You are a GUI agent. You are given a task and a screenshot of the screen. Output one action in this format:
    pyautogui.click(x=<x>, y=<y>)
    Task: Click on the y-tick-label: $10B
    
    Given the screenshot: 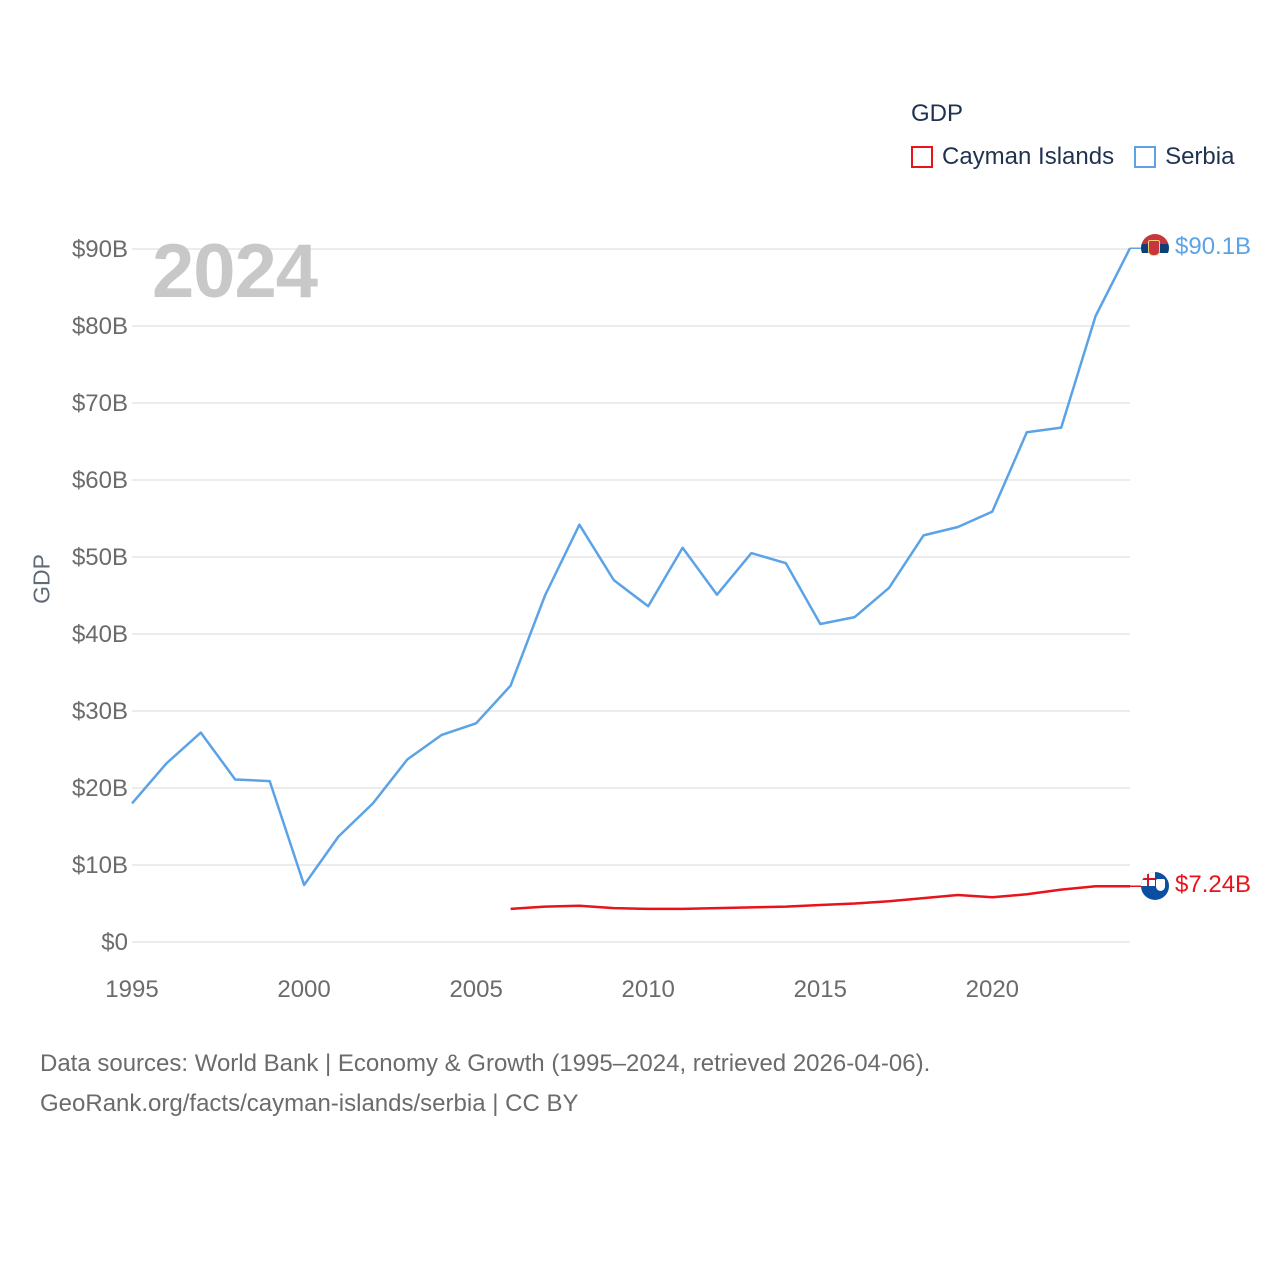 What is the action you would take?
    pyautogui.click(x=100, y=865)
    